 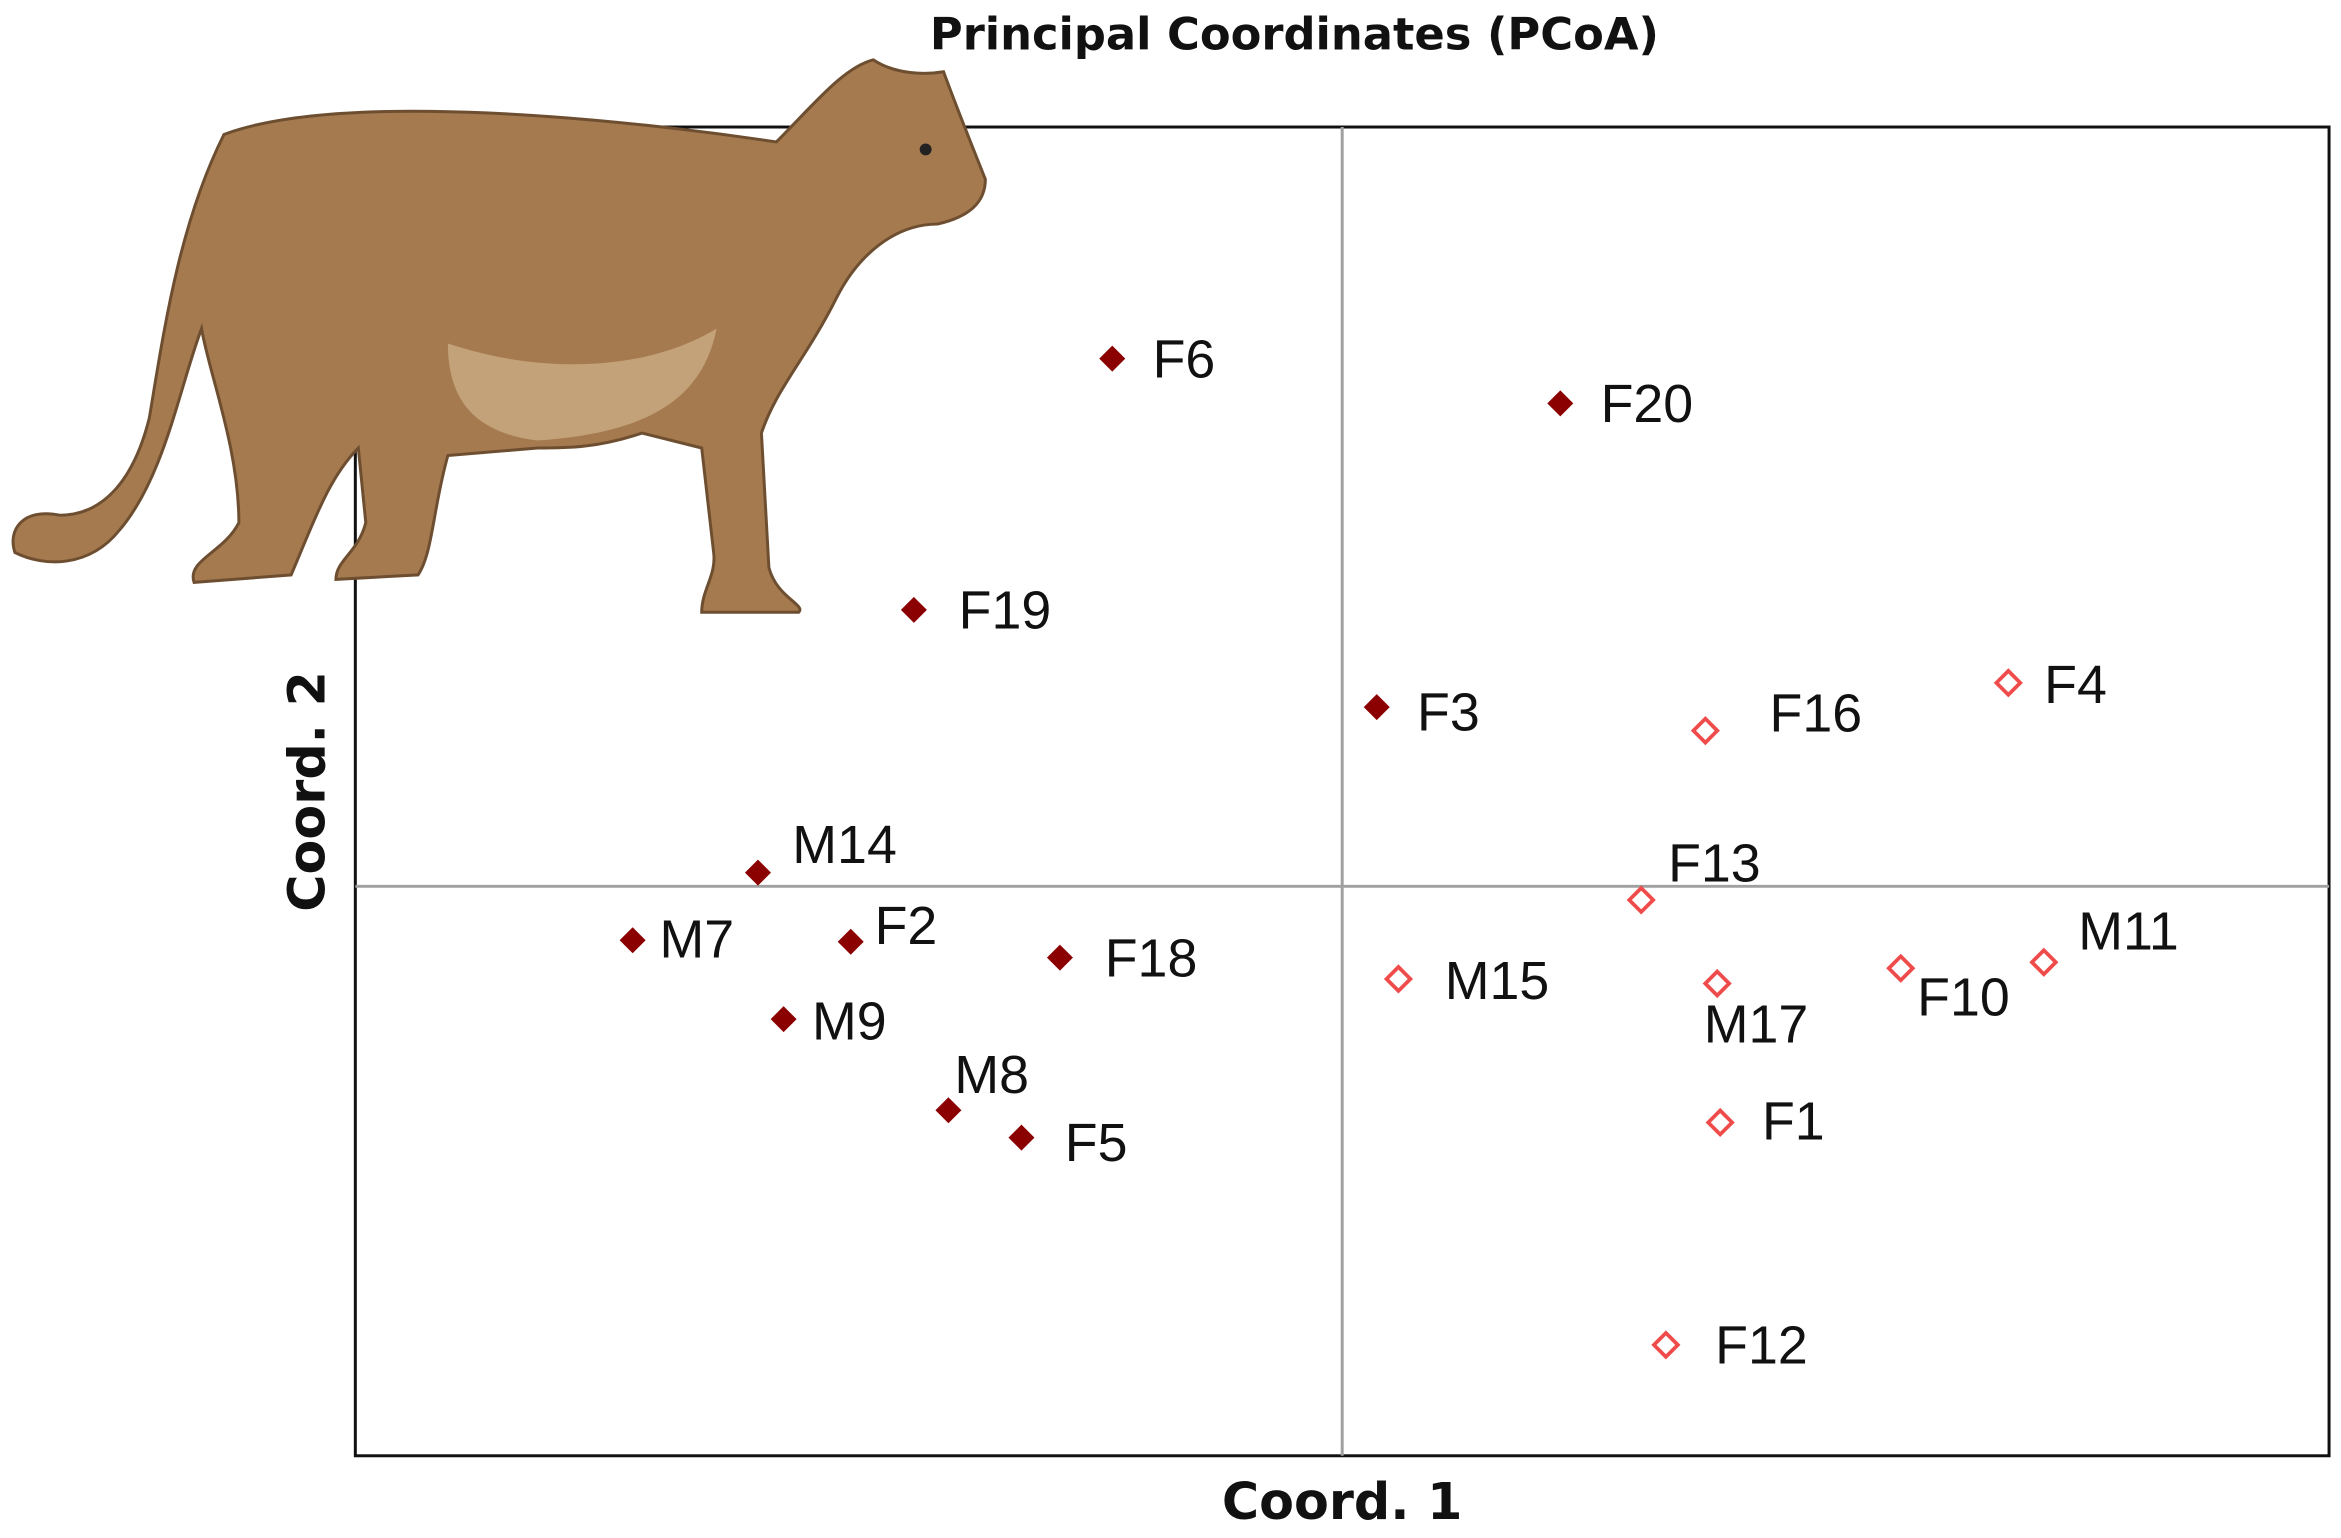 I want to click on point-label: M9, so click(x=849, y=1021).